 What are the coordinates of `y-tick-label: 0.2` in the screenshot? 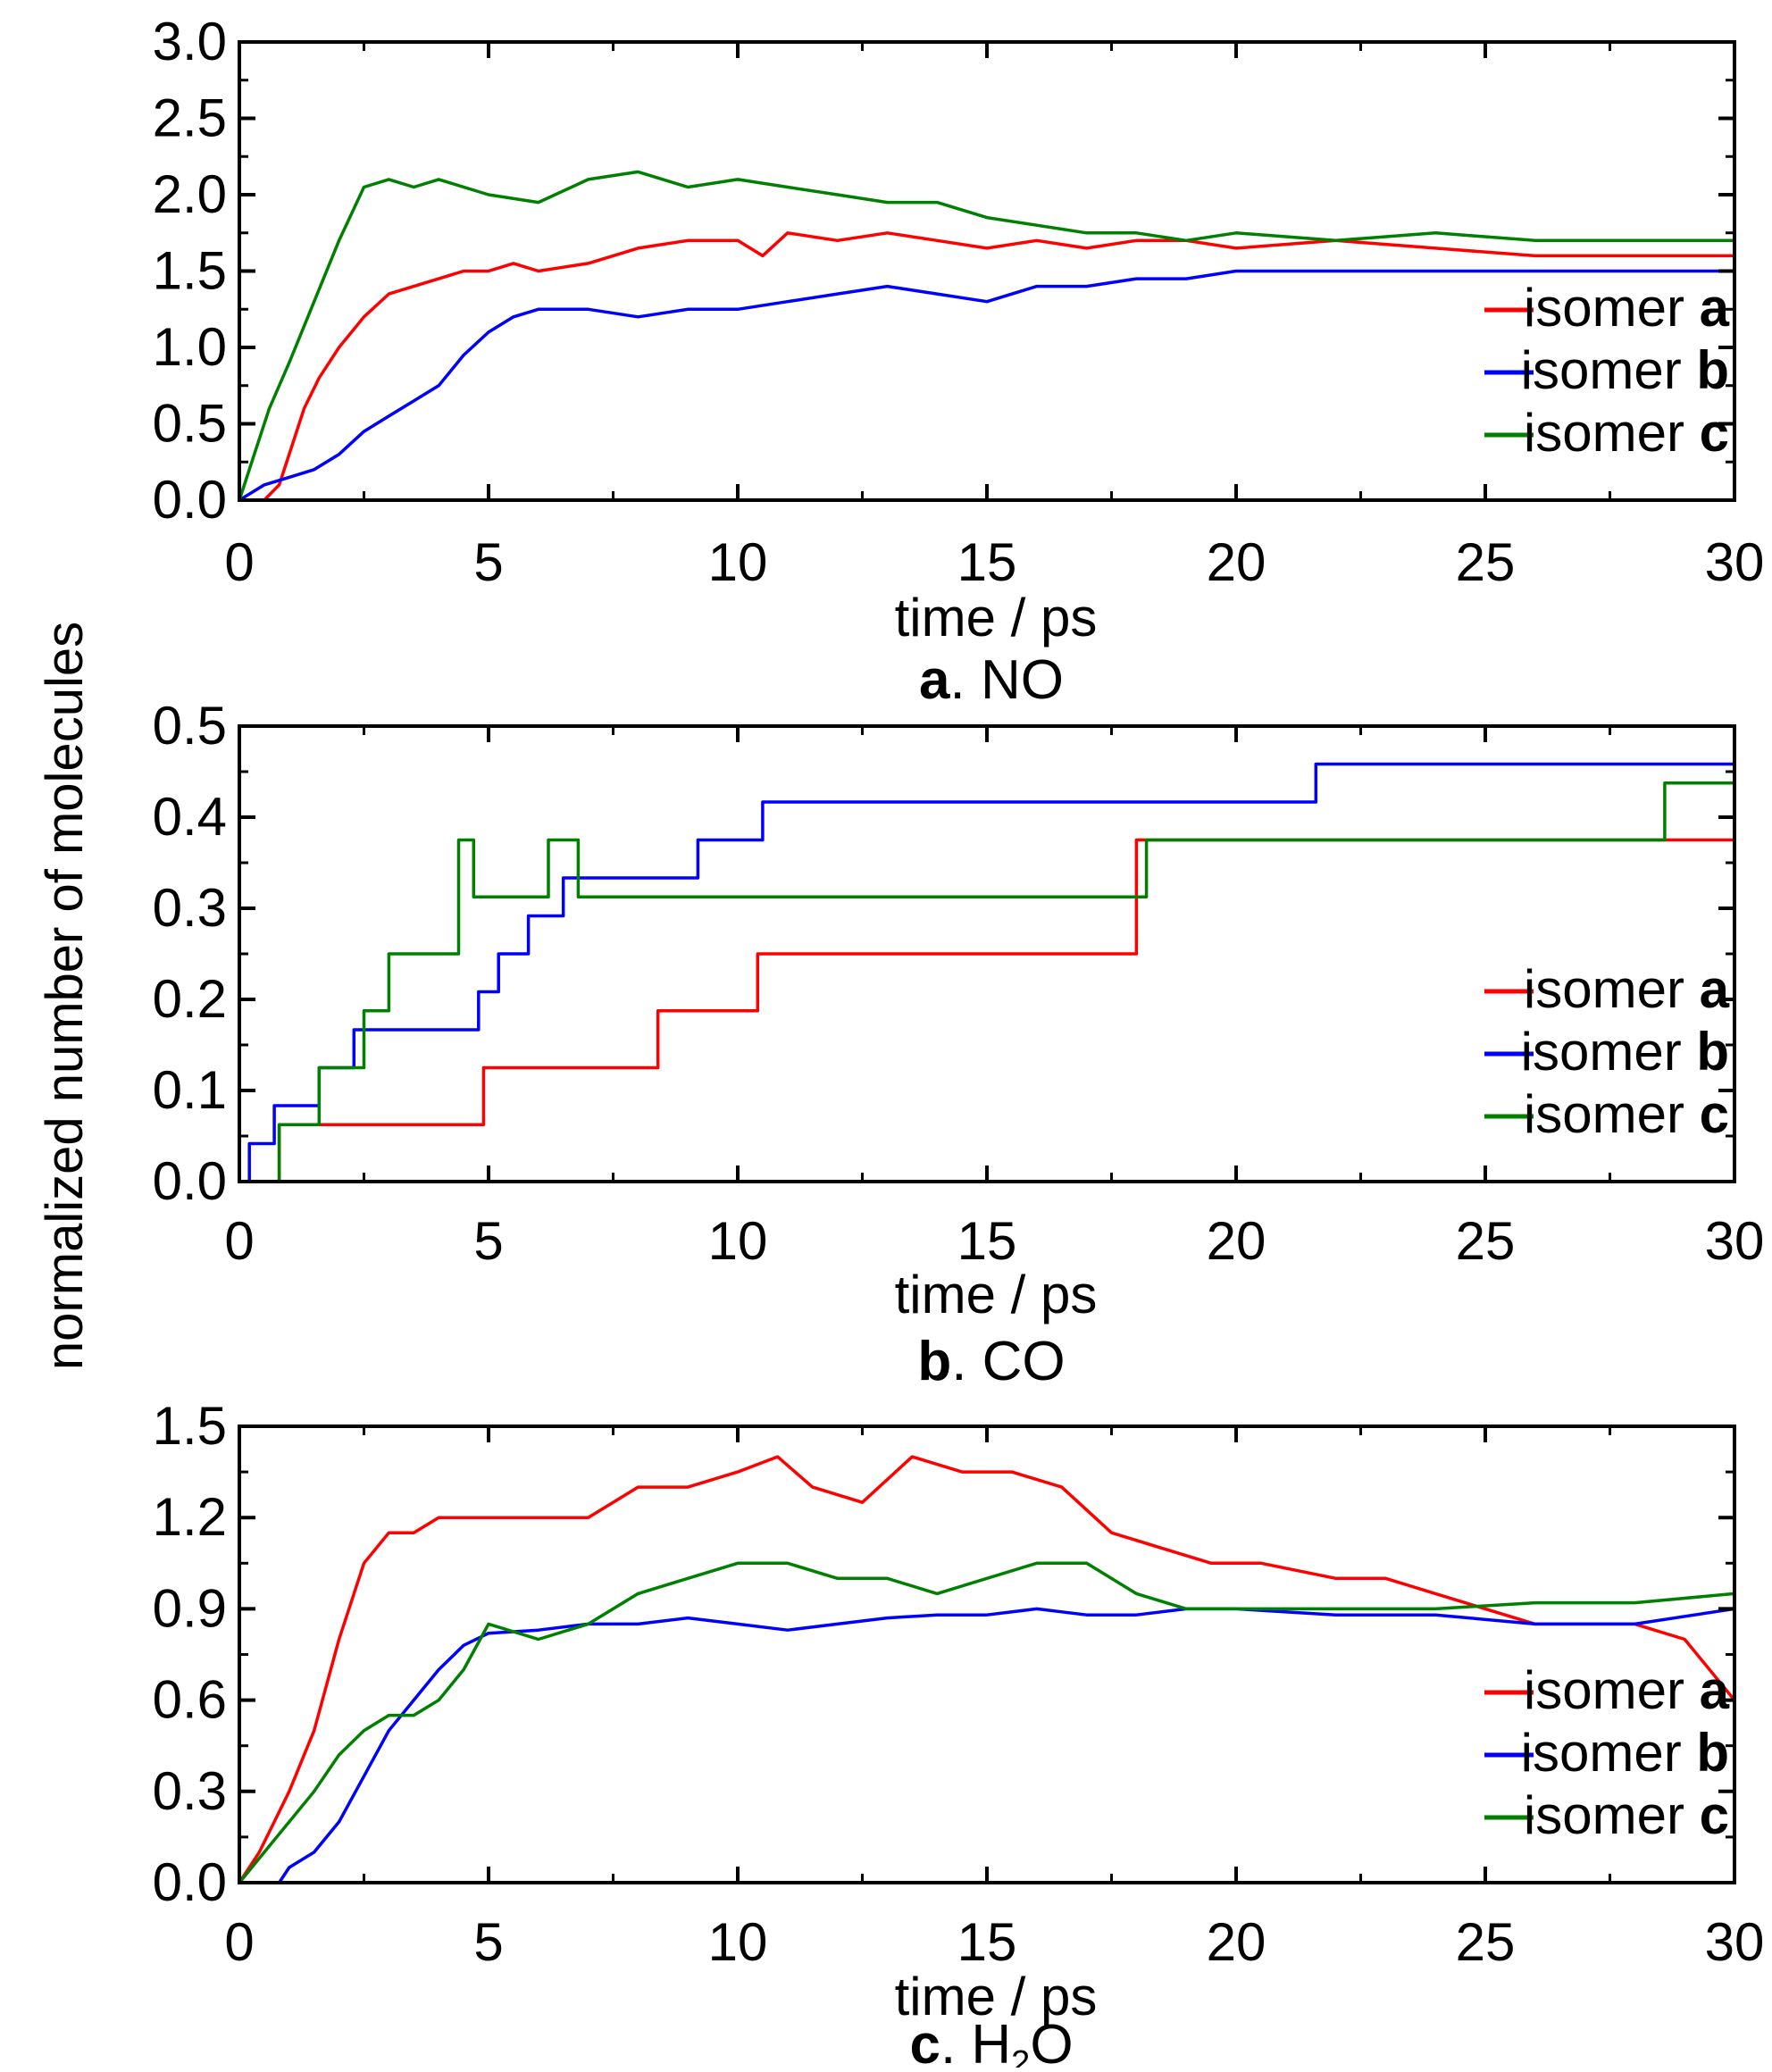 It's located at (190, 999).